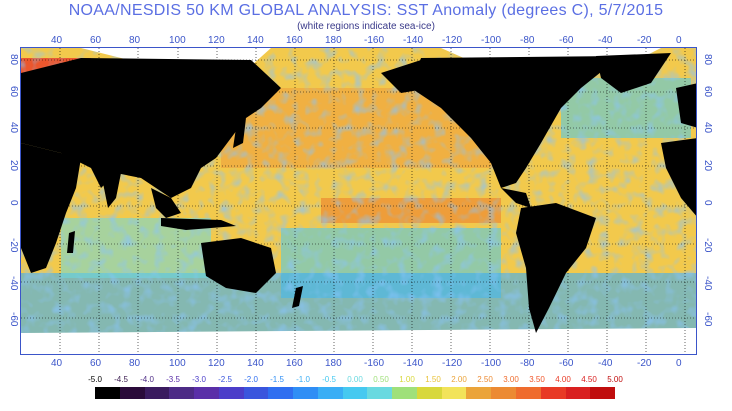 The height and width of the screenshot is (411, 732). Describe the element at coordinates (678, 177) in the screenshot. I see `africa-west` at that location.